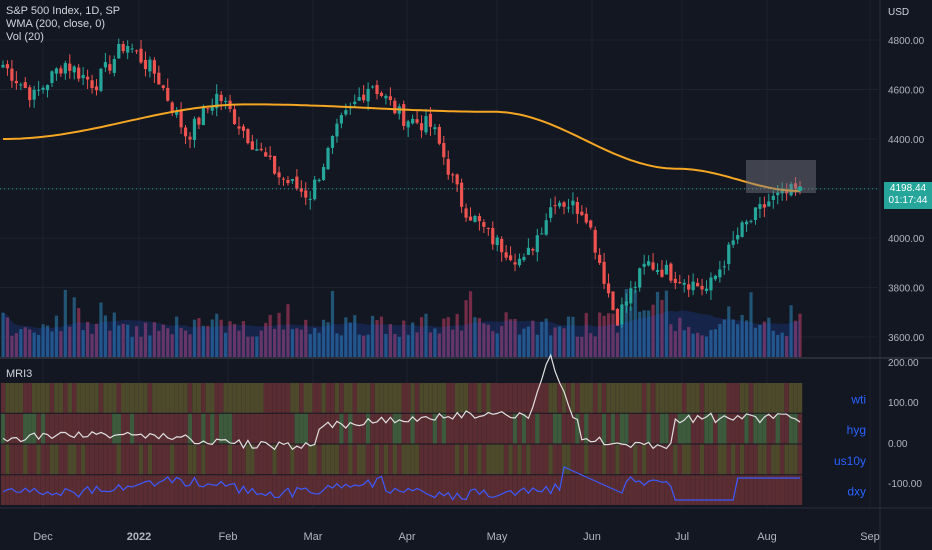 The image size is (932, 550). I want to click on symbol-legend: S&P 500 Index, 1D, SP, so click(63, 11).